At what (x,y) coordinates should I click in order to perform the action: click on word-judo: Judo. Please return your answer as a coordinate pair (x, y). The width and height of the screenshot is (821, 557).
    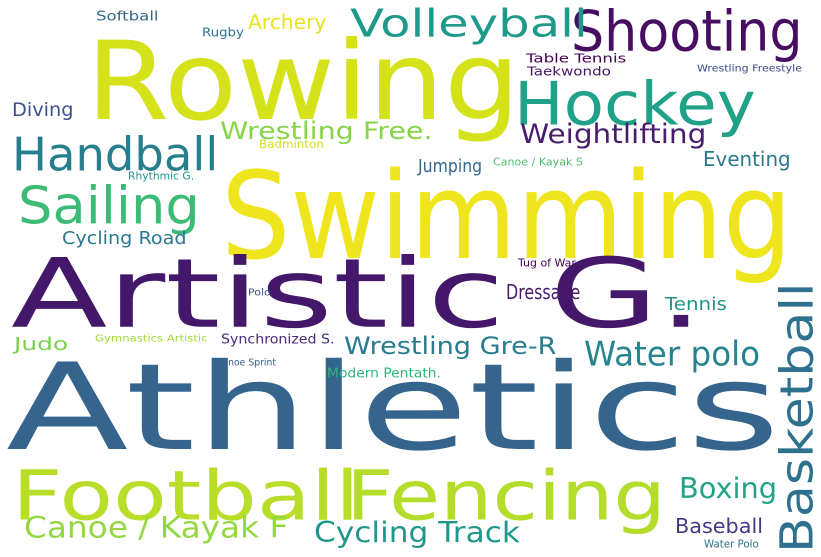
    Looking at the image, I should click on (41, 344).